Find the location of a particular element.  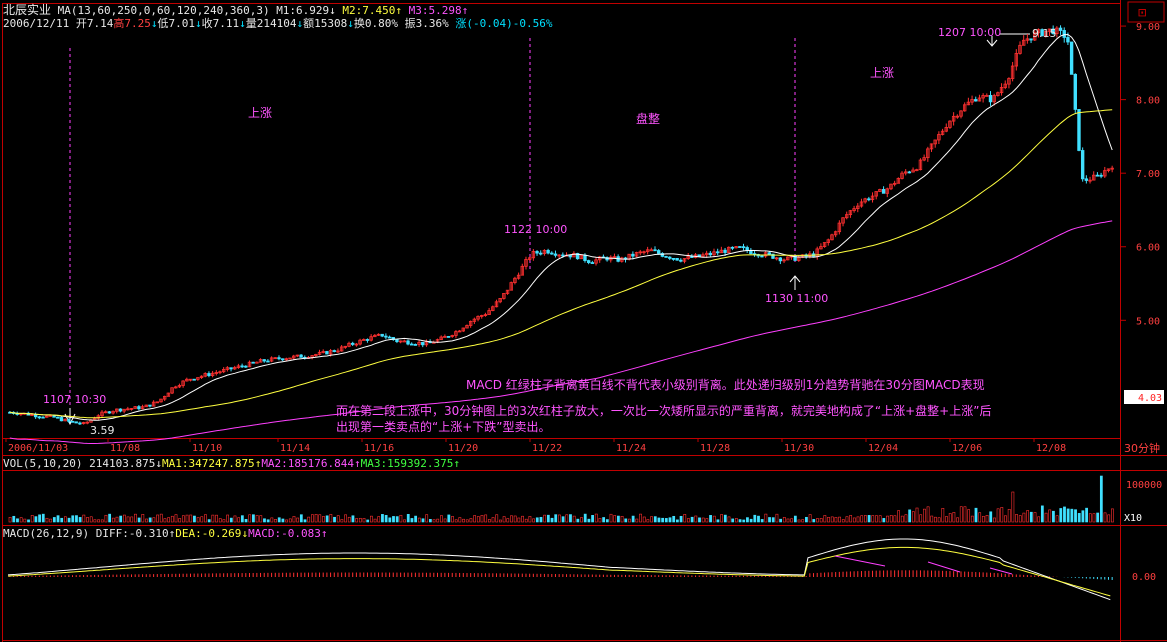

close-window-glyph: ⊡ is located at coordinates (1142, 13).